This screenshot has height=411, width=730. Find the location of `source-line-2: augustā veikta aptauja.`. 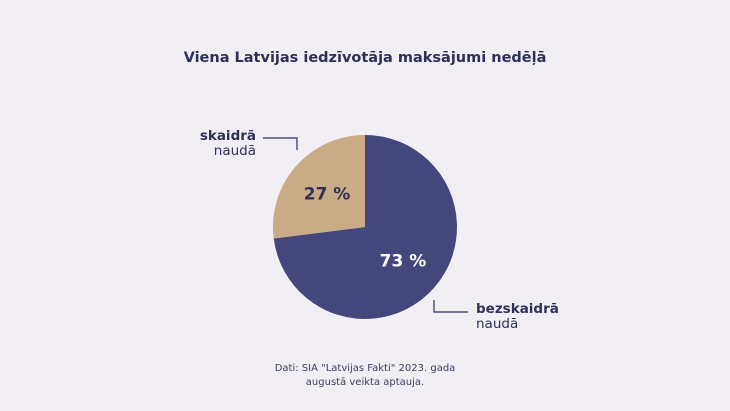

source-line-2: augustā veikta aptauja. is located at coordinates (365, 382).